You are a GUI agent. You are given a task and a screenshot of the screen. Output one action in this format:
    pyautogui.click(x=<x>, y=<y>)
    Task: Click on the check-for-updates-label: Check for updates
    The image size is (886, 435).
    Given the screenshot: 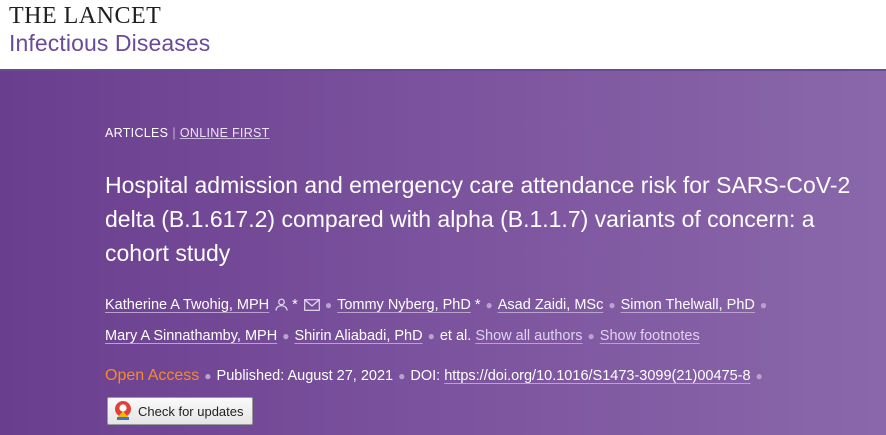 What is the action you would take?
    pyautogui.click(x=191, y=411)
    